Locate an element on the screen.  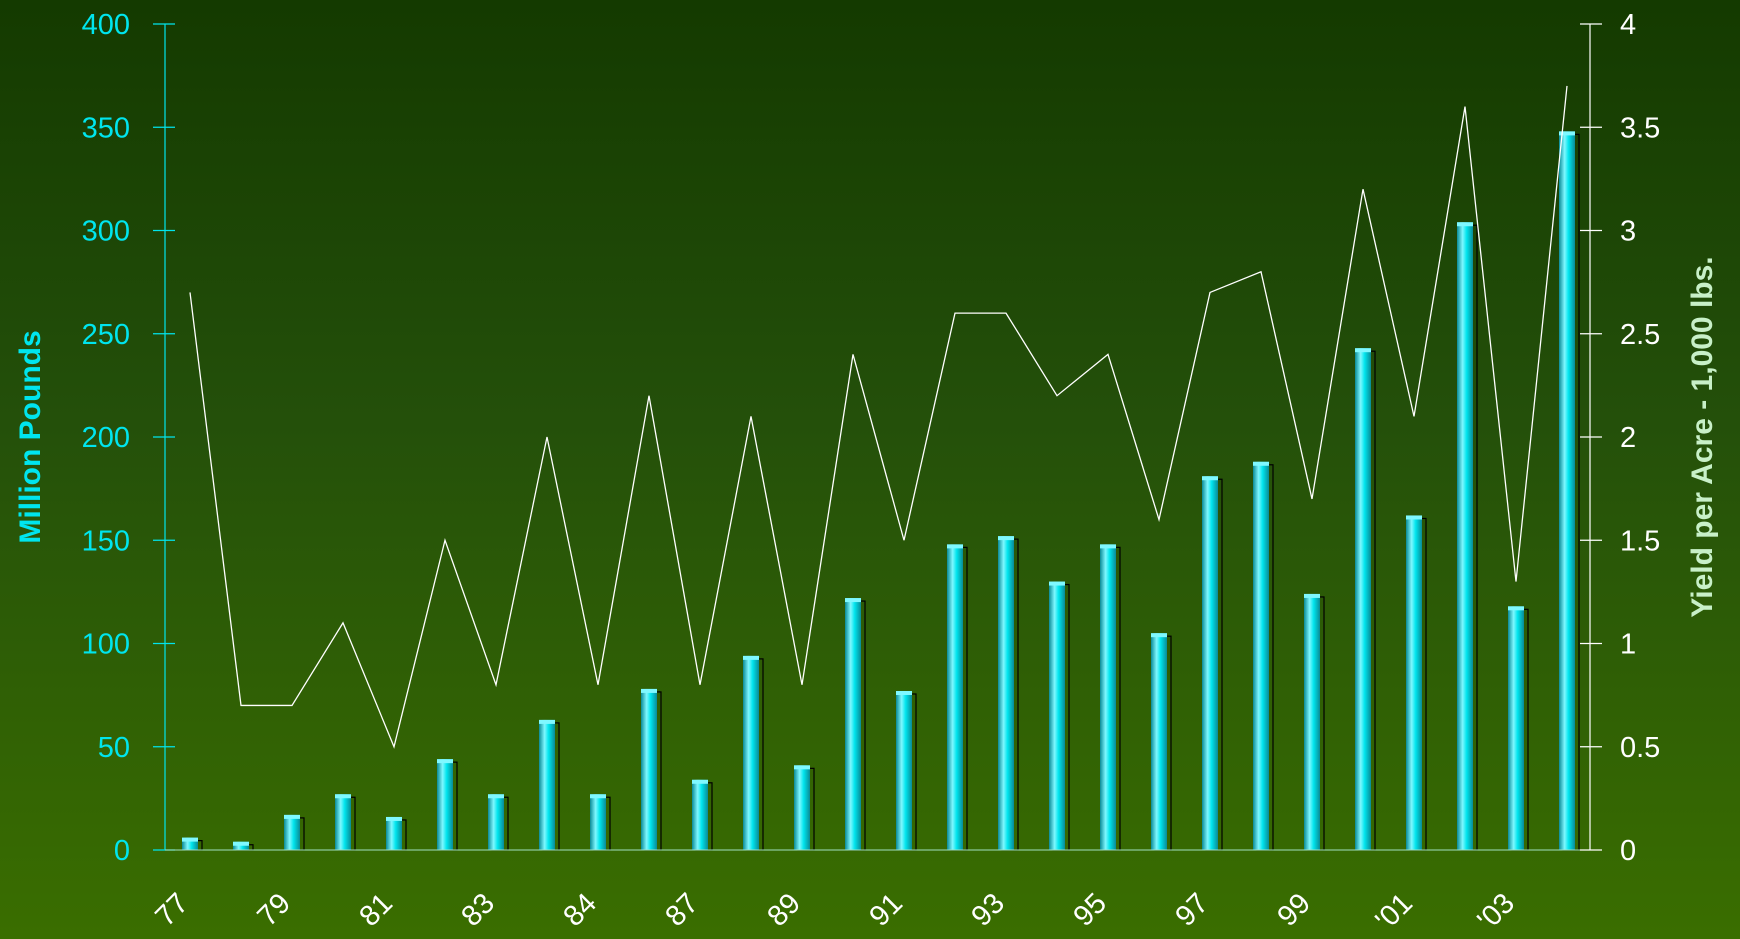
right-tick-label: 0.5 is located at coordinates (1640, 748).